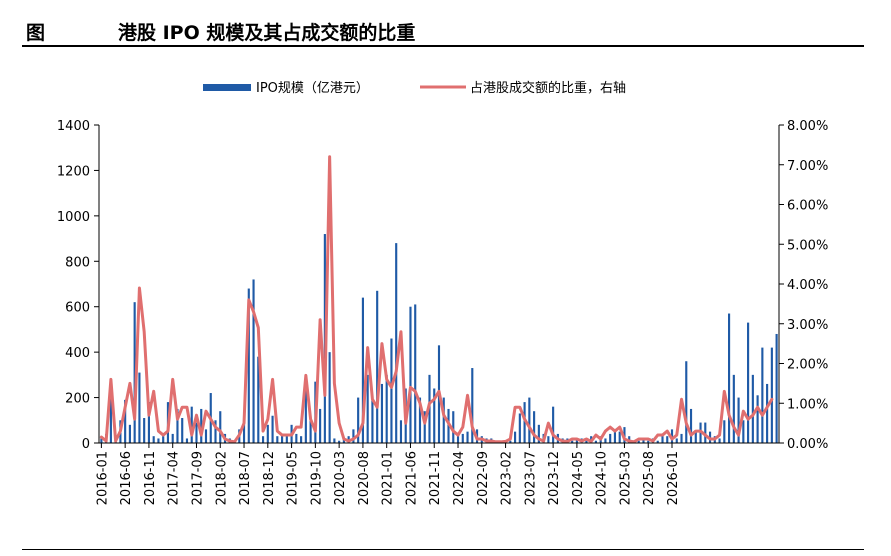 This screenshot has height=556, width=891. Describe the element at coordinates (36, 33) in the screenshot. I see `figure-label: 图` at that location.